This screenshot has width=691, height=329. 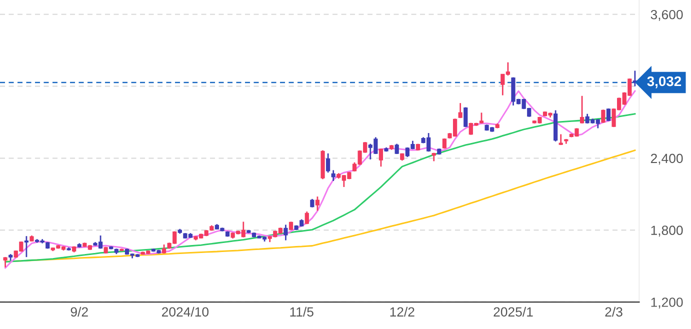 What do you see at coordinates (613, 311) in the screenshot?
I see `x-tick-label: 2/3` at bounding box center [613, 311].